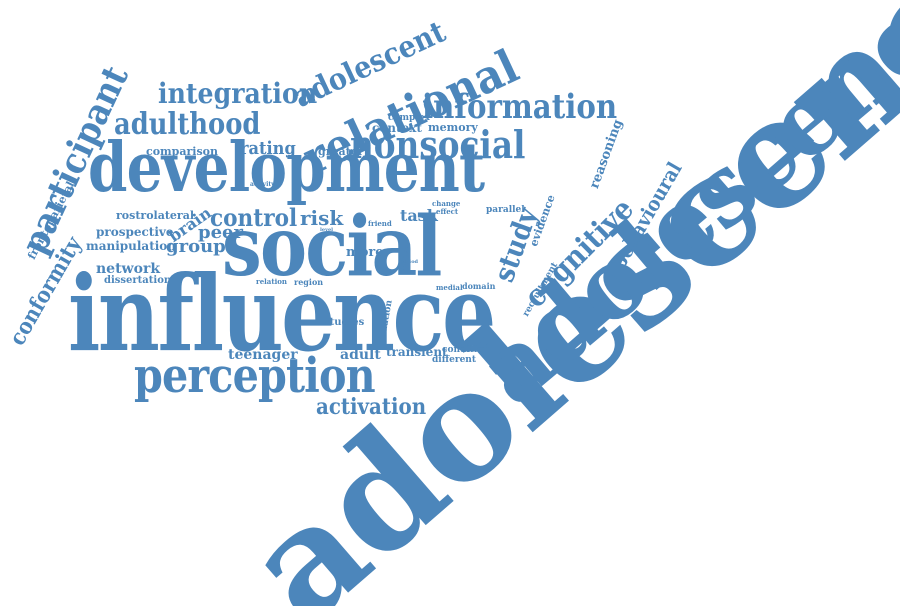 This screenshot has height=606, width=900. Describe the element at coordinates (187, 124) in the screenshot. I see `word-adulthood: adulthood` at that location.